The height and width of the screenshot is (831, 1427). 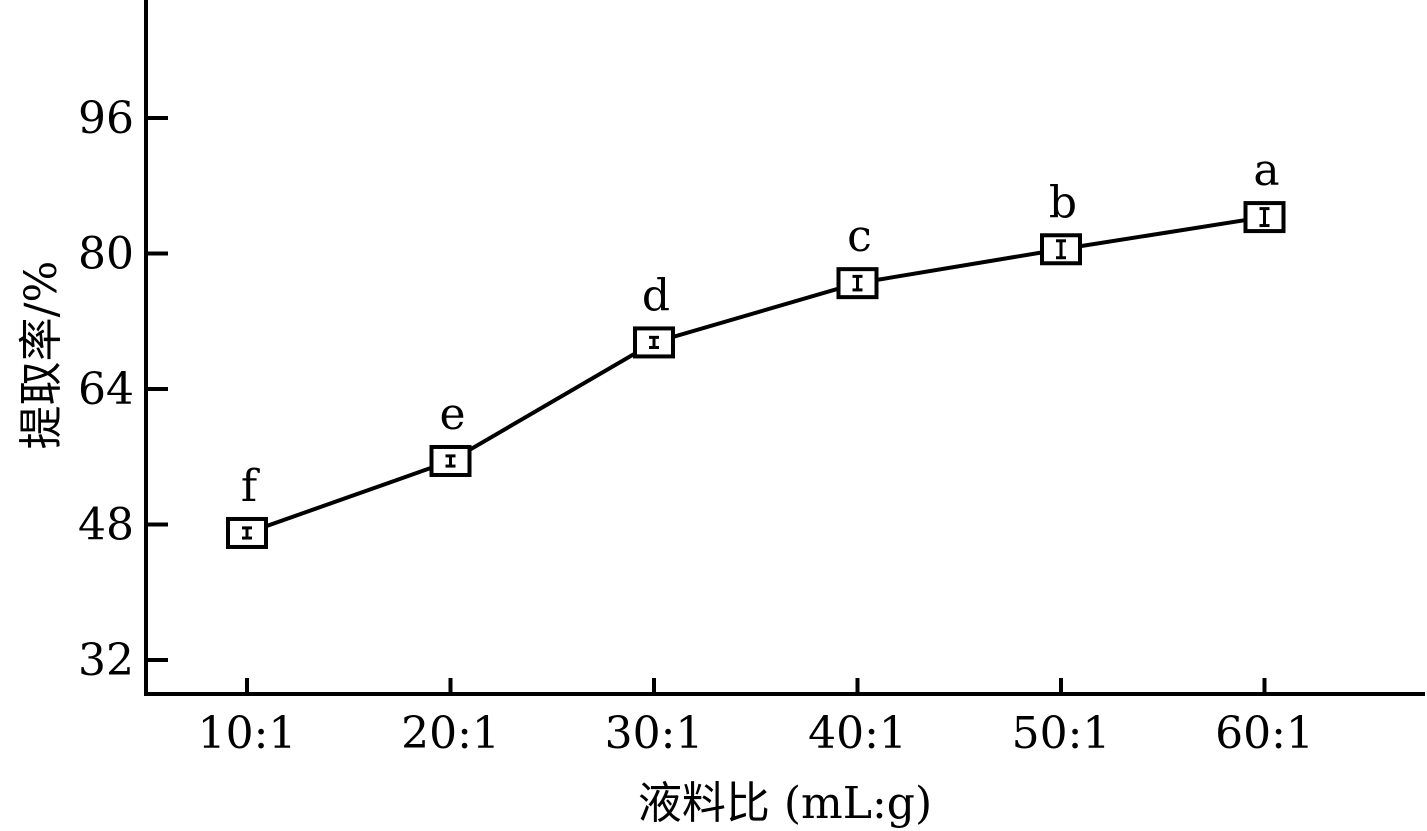 I want to click on y-axis-ticks: 32 48 64 80 96, so click(x=123, y=389).